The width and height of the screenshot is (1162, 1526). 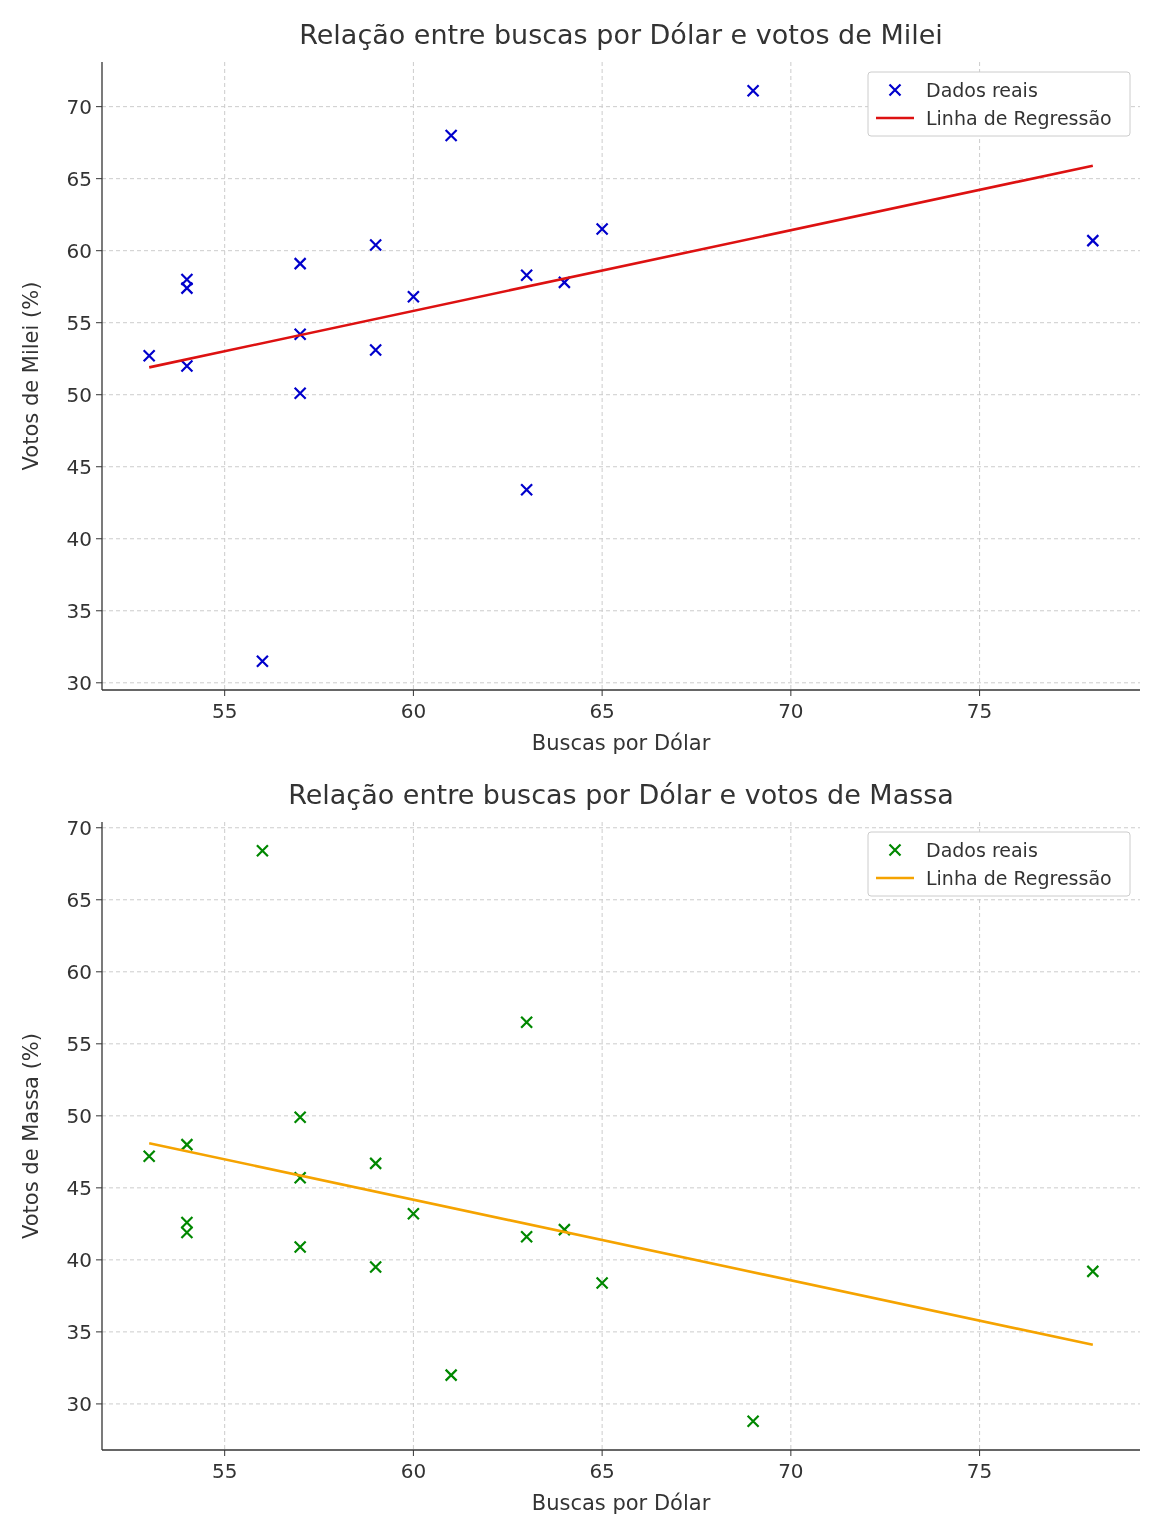 I want to click on chart-title: Relação entre buscas por Dólar e votos de Massa, so click(x=621, y=794).